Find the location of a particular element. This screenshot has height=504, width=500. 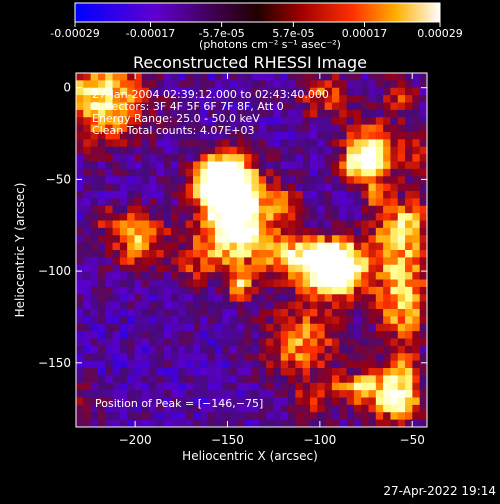

overlay-time-range: 27-Jan-2004 02:39:12.000 to 02:43:40.000 is located at coordinates (210, 94).